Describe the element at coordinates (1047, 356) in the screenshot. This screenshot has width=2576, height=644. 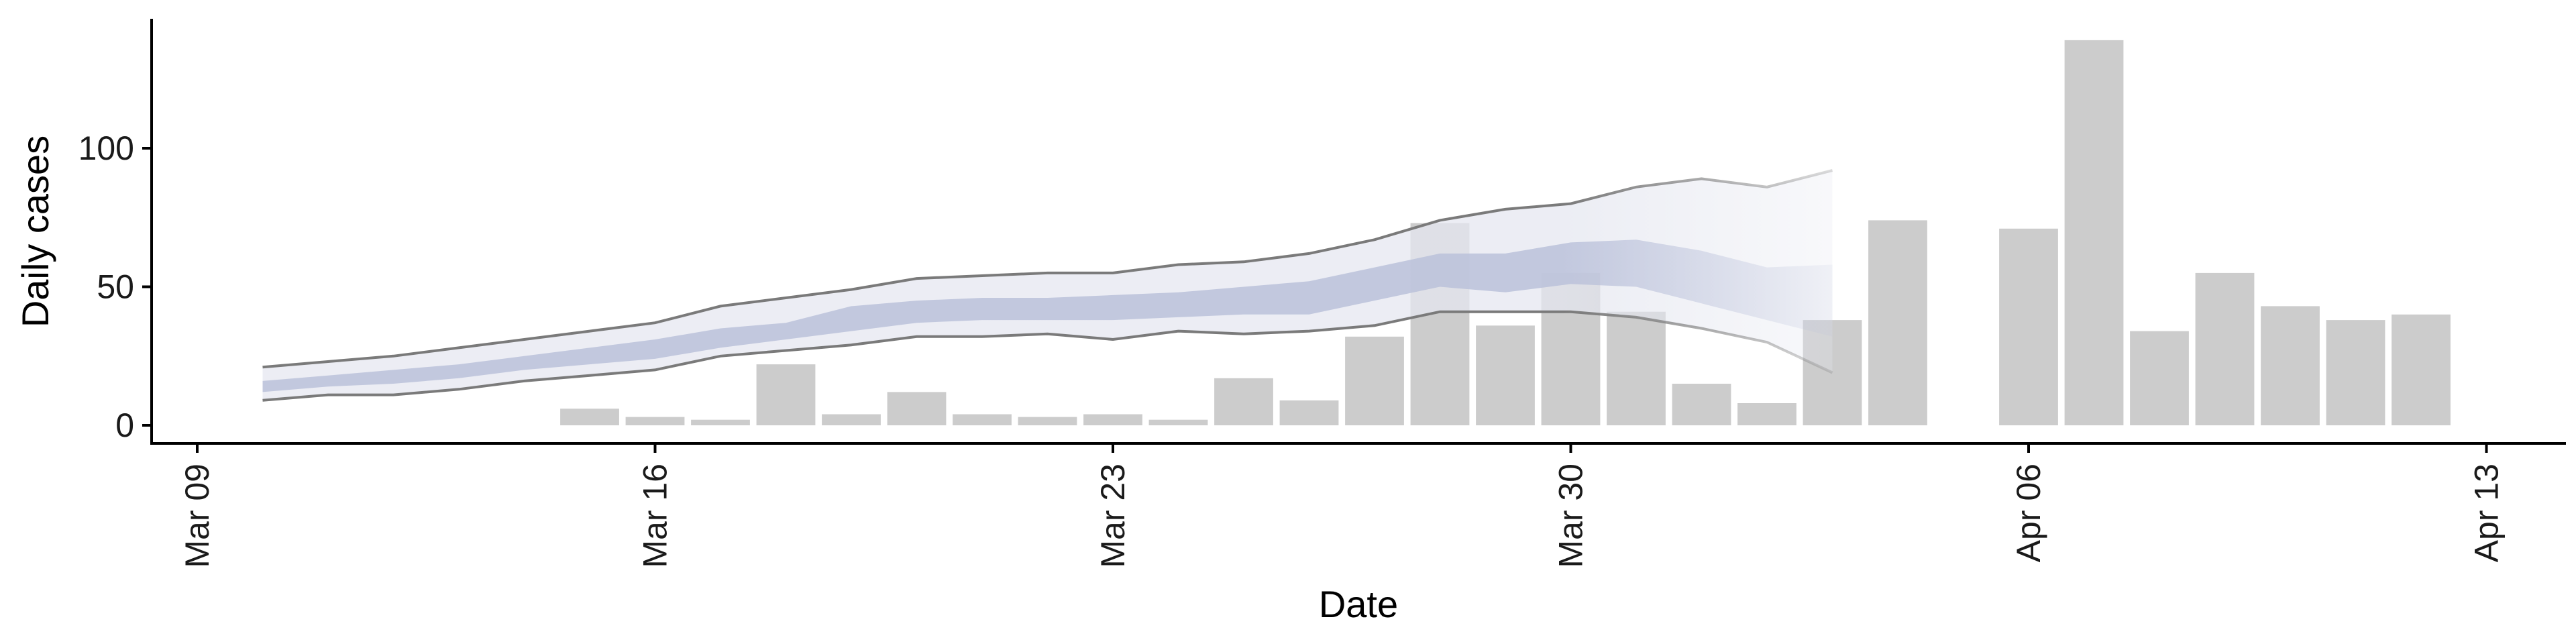
I see `estimate-lower-bound-line` at that location.